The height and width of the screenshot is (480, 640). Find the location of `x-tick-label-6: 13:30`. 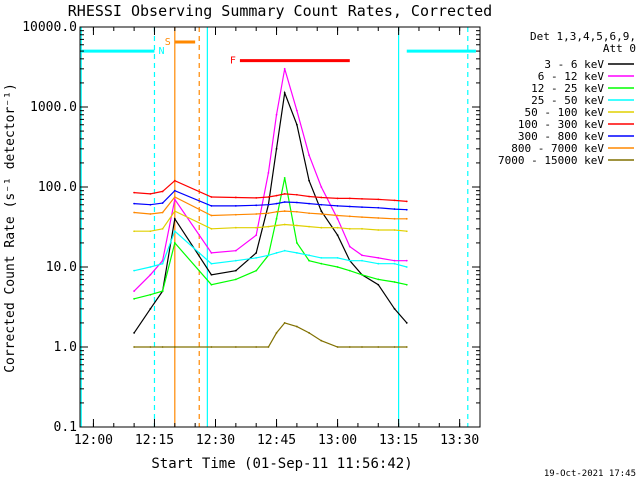

x-tick-label-6: 13:30 is located at coordinates (459, 440).